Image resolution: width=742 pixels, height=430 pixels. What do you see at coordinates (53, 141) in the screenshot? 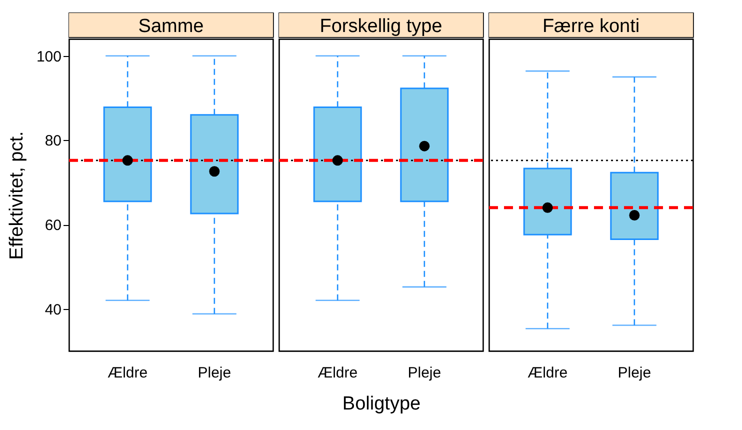
I see `y-tick-label: 80` at bounding box center [53, 141].